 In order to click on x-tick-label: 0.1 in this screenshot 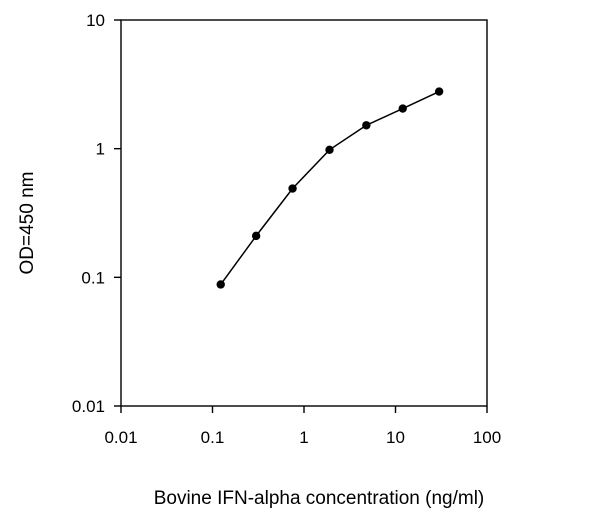, I will do `click(213, 437)`.